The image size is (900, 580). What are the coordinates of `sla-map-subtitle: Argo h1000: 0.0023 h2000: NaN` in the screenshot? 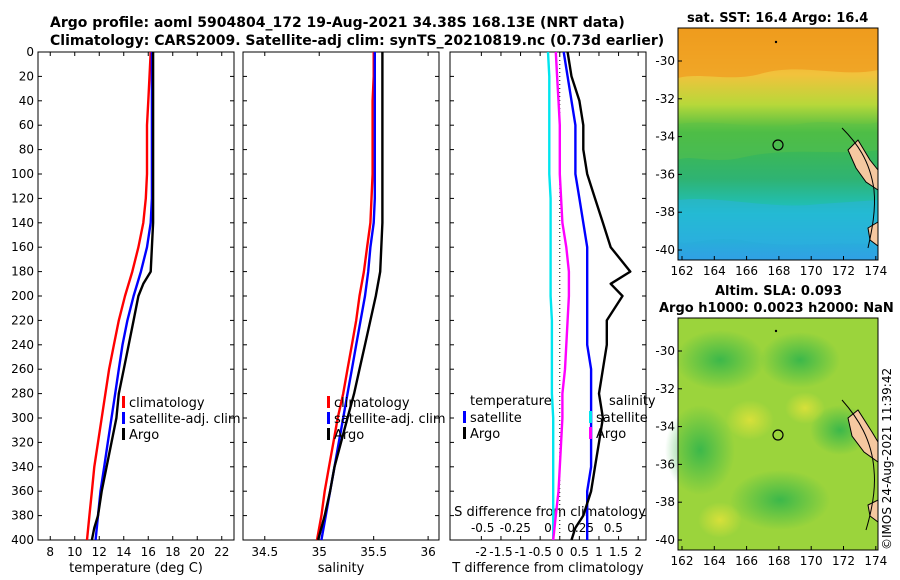 It's located at (776, 308).